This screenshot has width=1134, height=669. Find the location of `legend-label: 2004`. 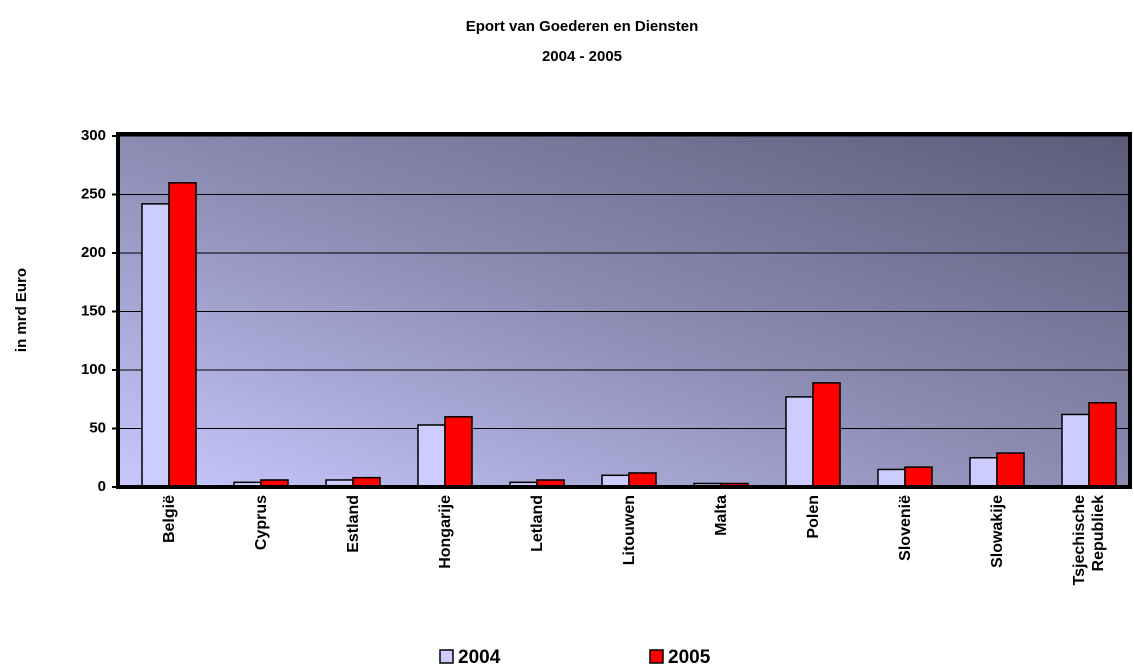

legend-label: 2004 is located at coordinates (479, 657).